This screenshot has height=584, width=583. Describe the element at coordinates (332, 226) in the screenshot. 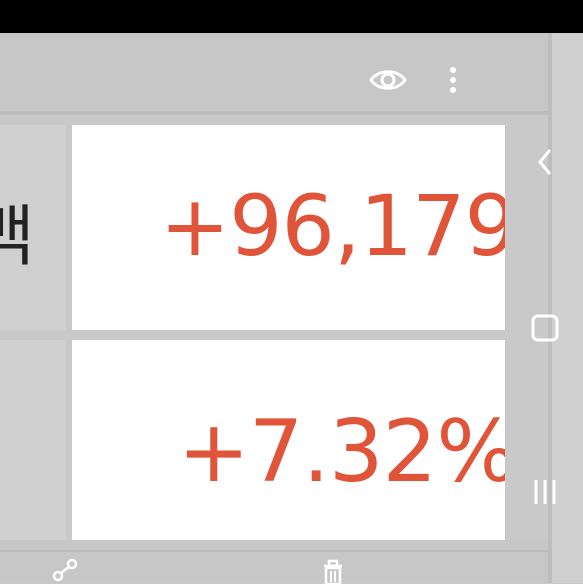

I see `change-amount-value: +96,179` at that location.